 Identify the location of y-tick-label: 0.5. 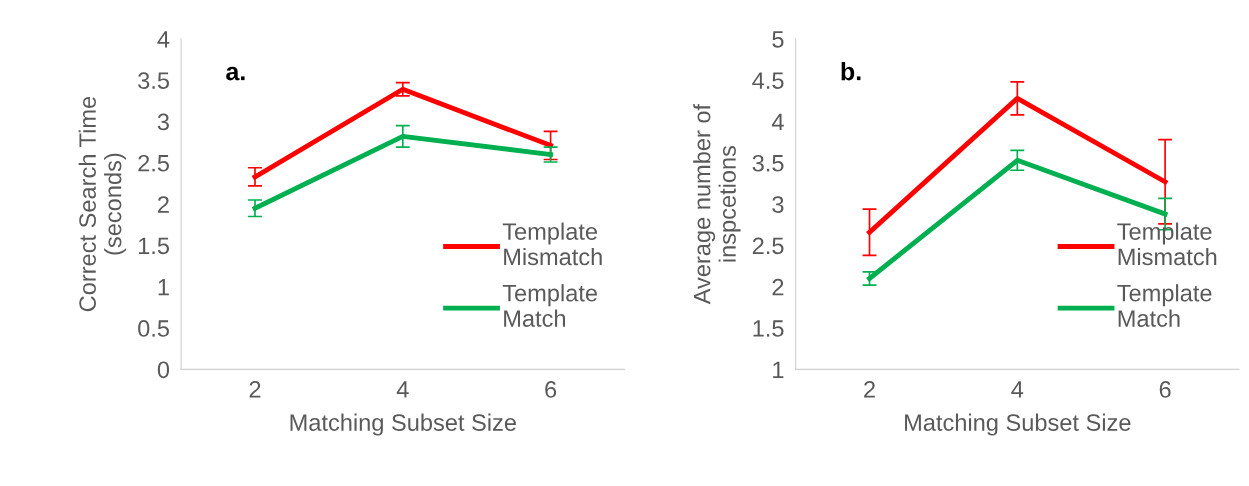
(154, 328).